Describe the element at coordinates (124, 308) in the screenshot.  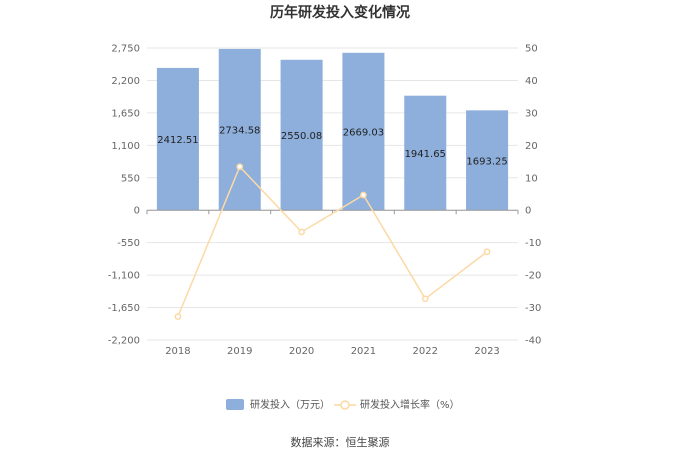
I see `left-tick-label: -1,650` at that location.